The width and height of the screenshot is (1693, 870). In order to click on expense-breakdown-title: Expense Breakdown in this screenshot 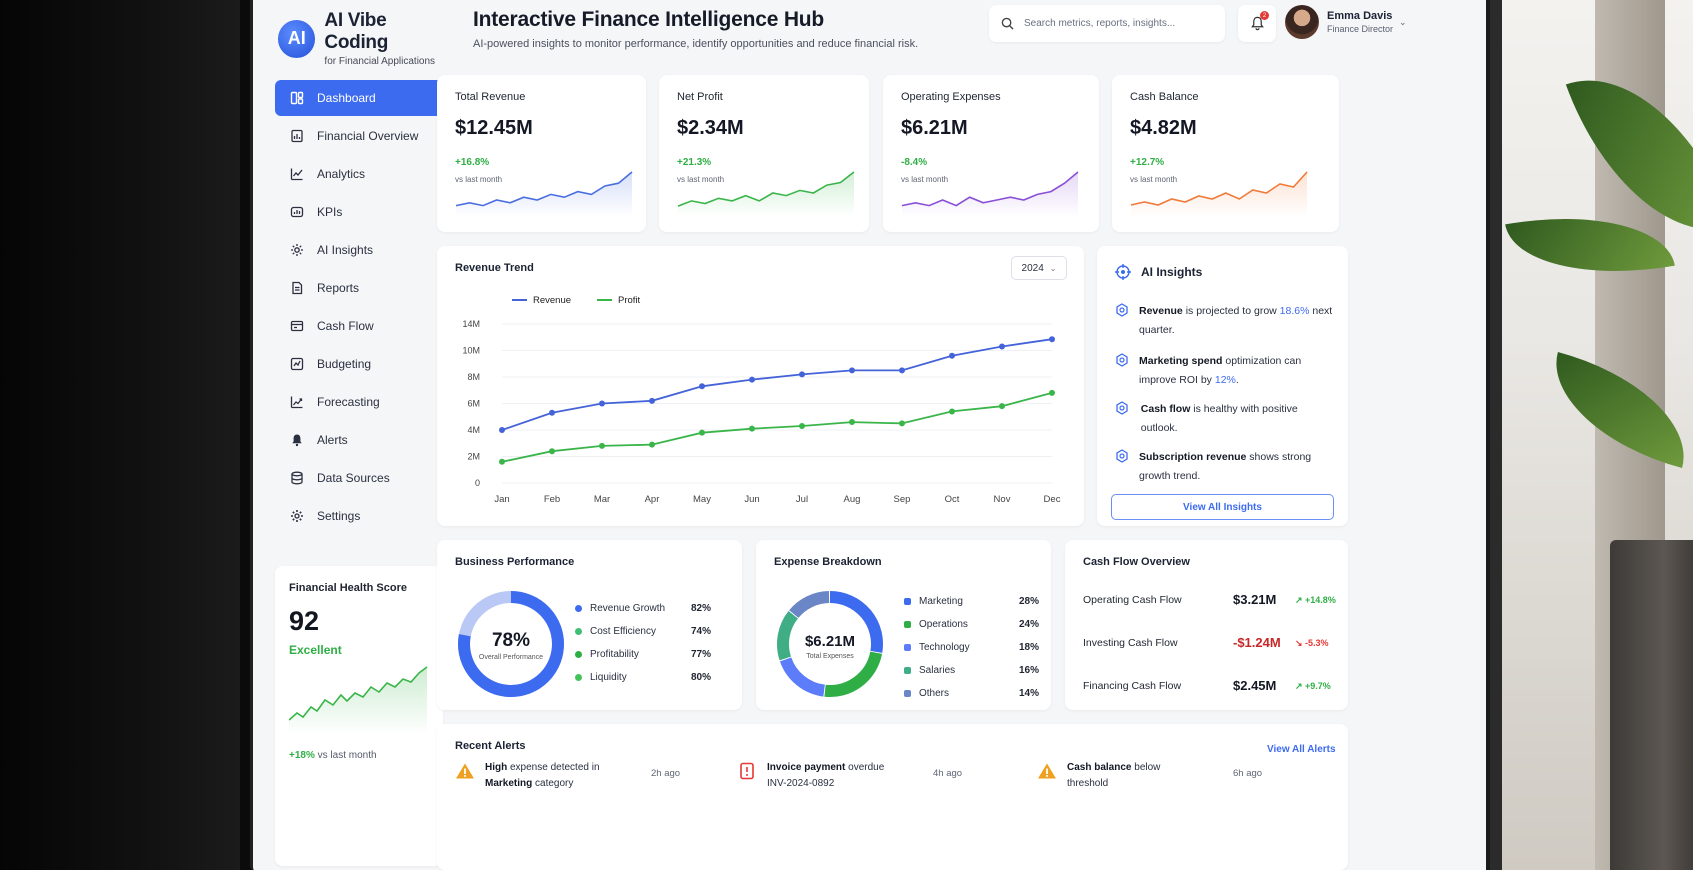, I will do `click(828, 562)`.